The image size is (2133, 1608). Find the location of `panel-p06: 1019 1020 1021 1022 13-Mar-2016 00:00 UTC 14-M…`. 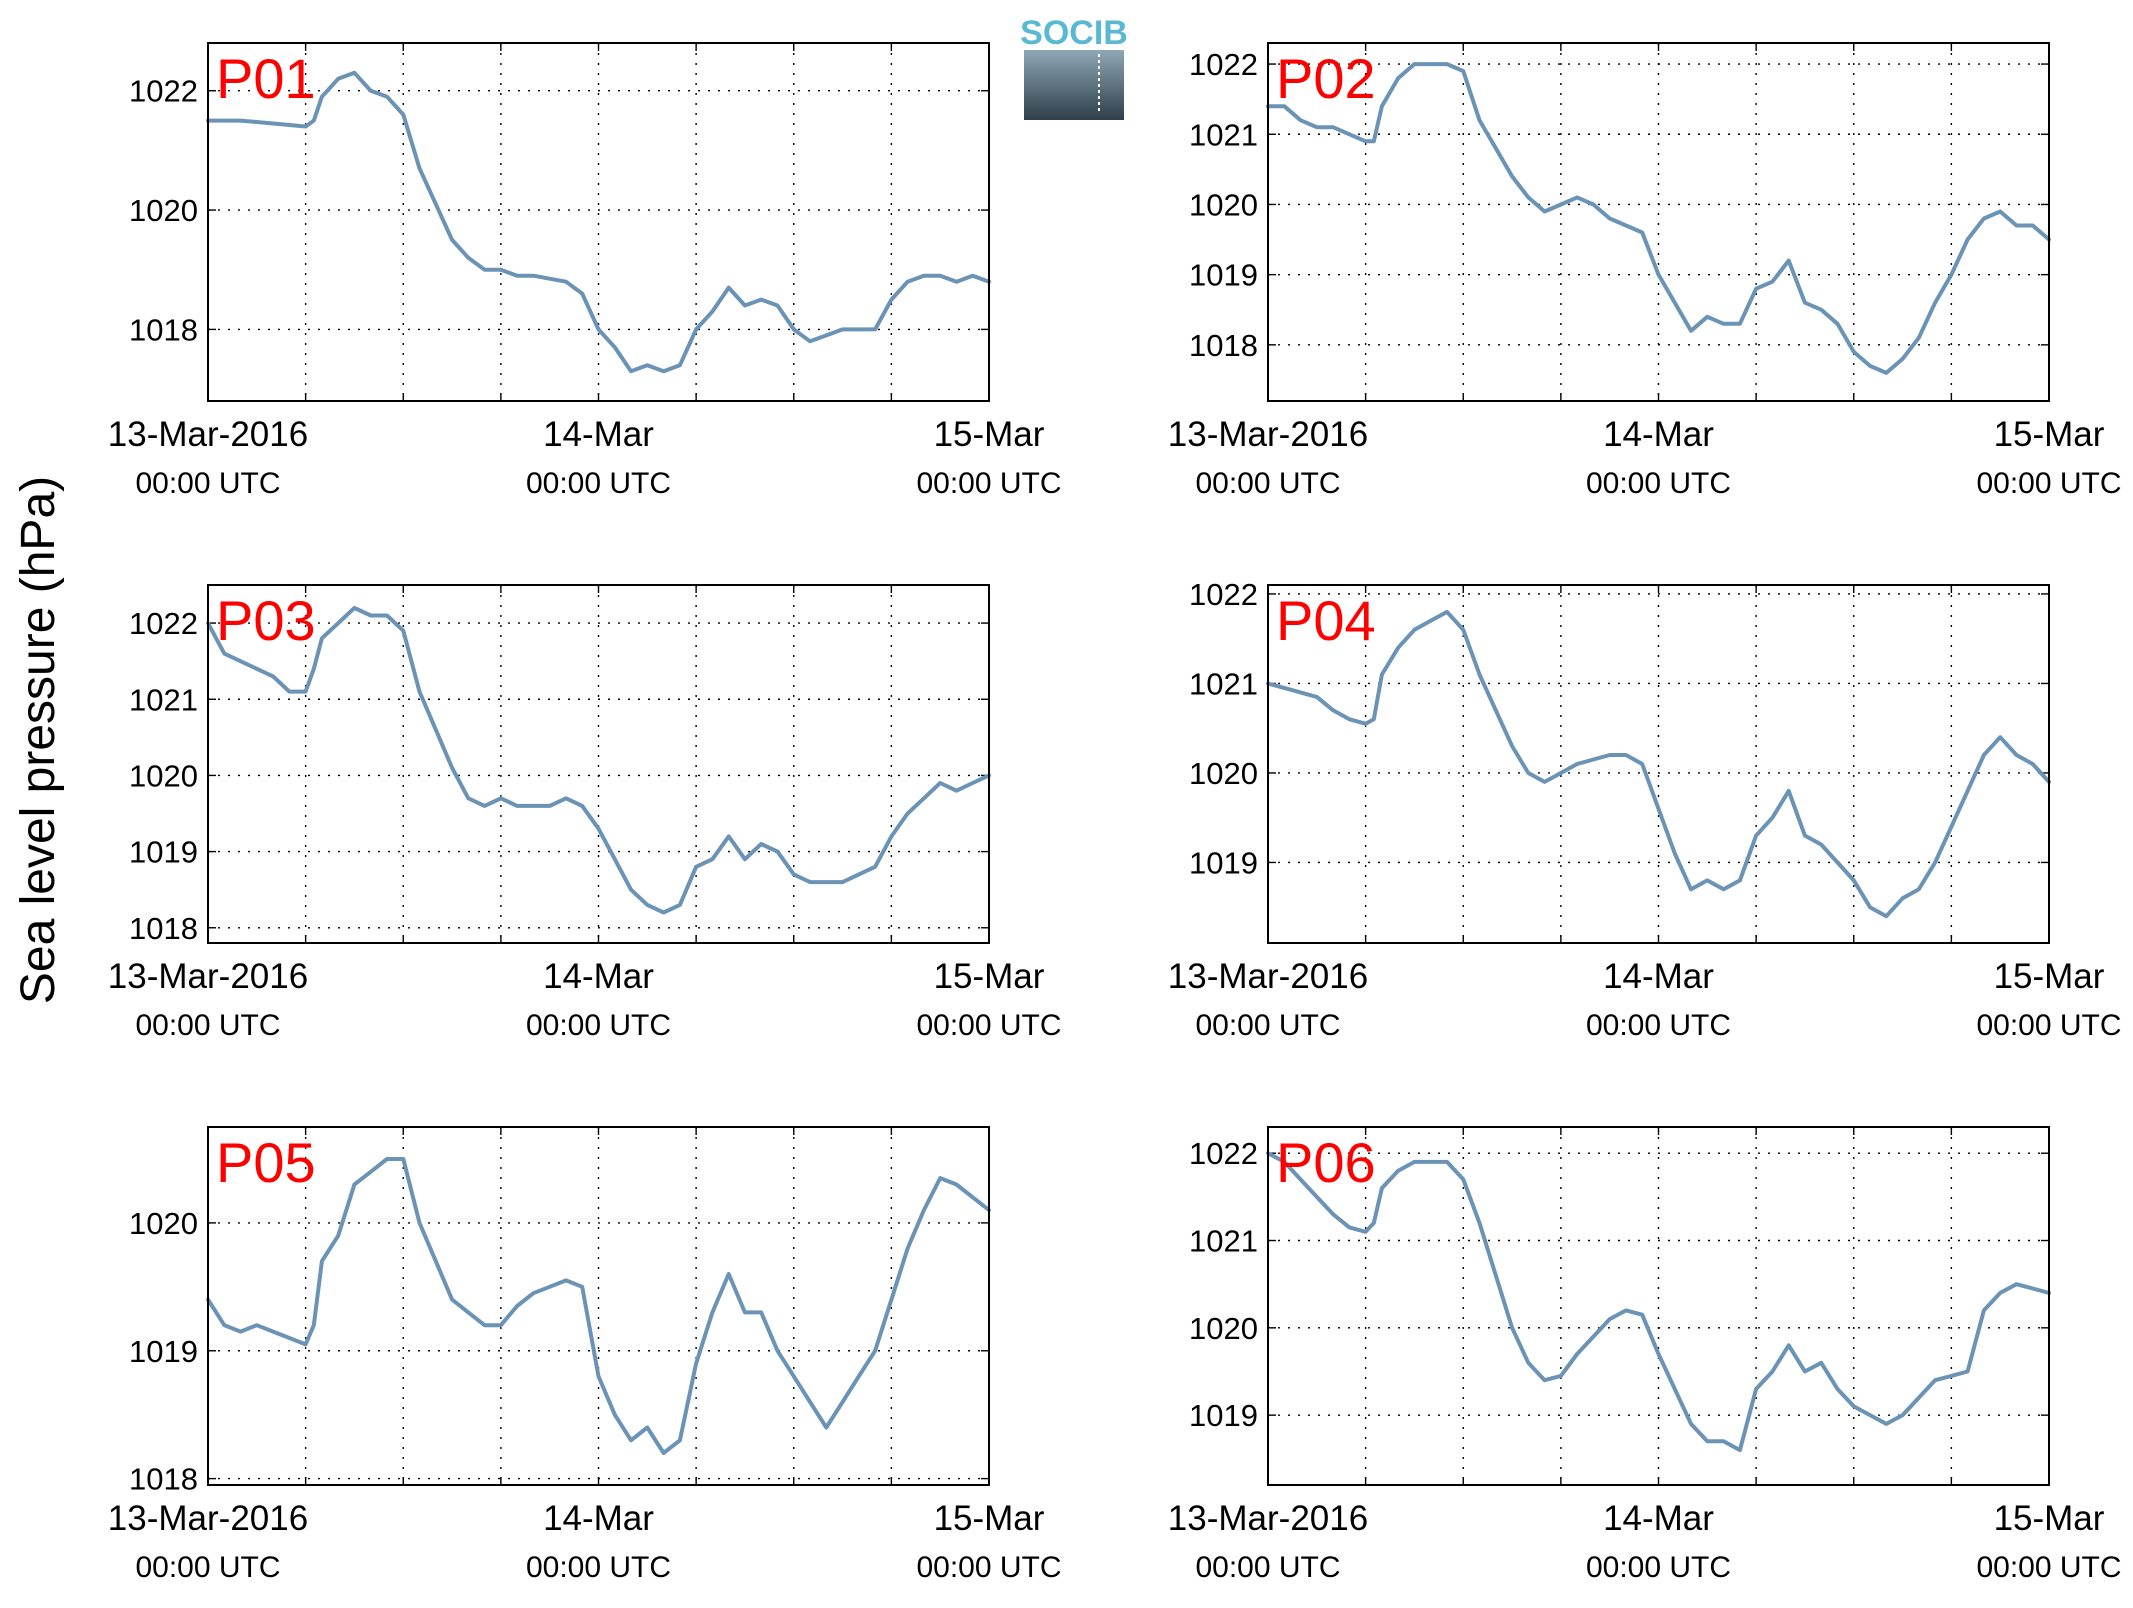

panel-p06: 1019 1020 1021 1022 13-Mar-2016 00:00 UTC 14-M… is located at coordinates (1645, 1355).